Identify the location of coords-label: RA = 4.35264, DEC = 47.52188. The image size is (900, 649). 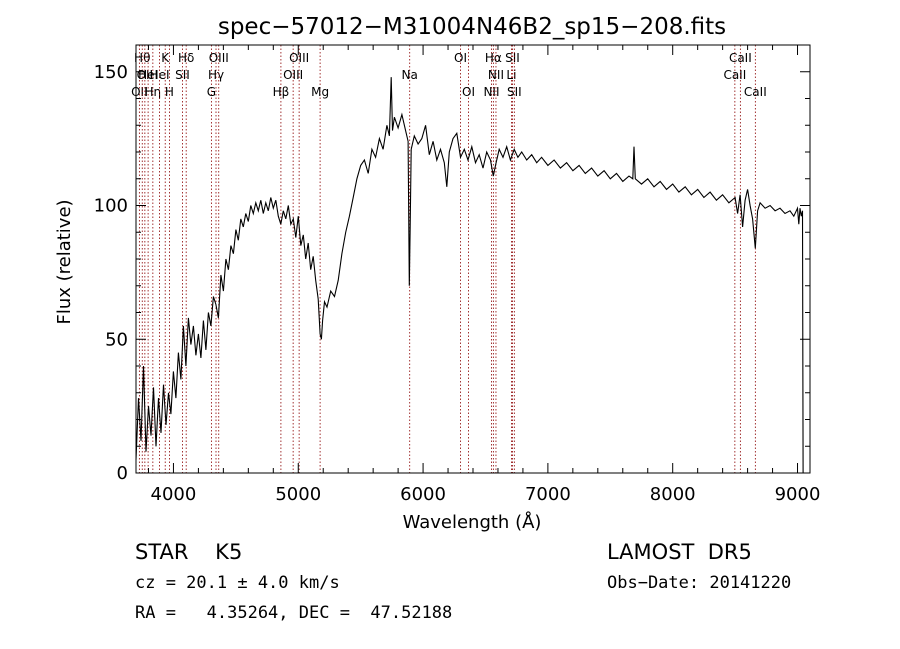
(294, 613).